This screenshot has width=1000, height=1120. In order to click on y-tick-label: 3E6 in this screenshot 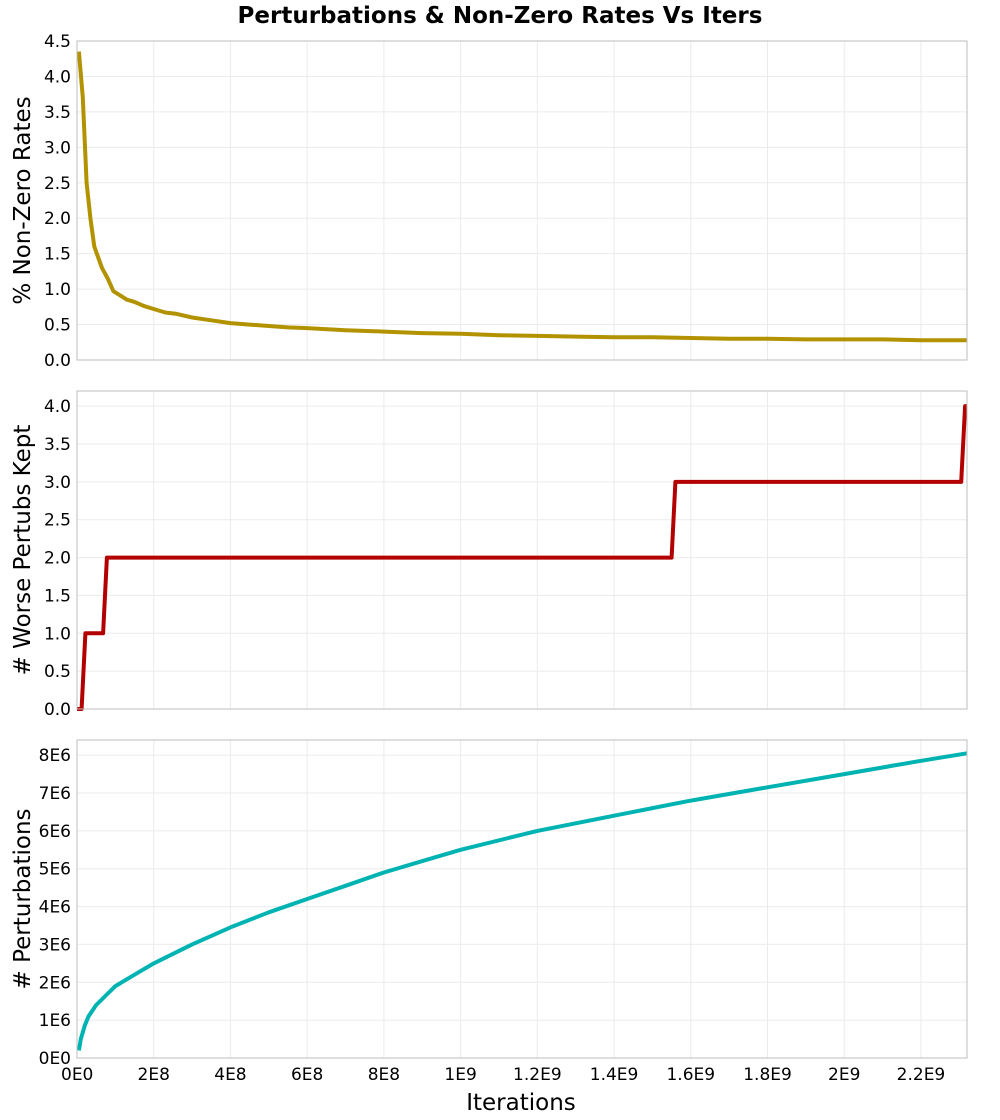, I will do `click(55, 945)`.